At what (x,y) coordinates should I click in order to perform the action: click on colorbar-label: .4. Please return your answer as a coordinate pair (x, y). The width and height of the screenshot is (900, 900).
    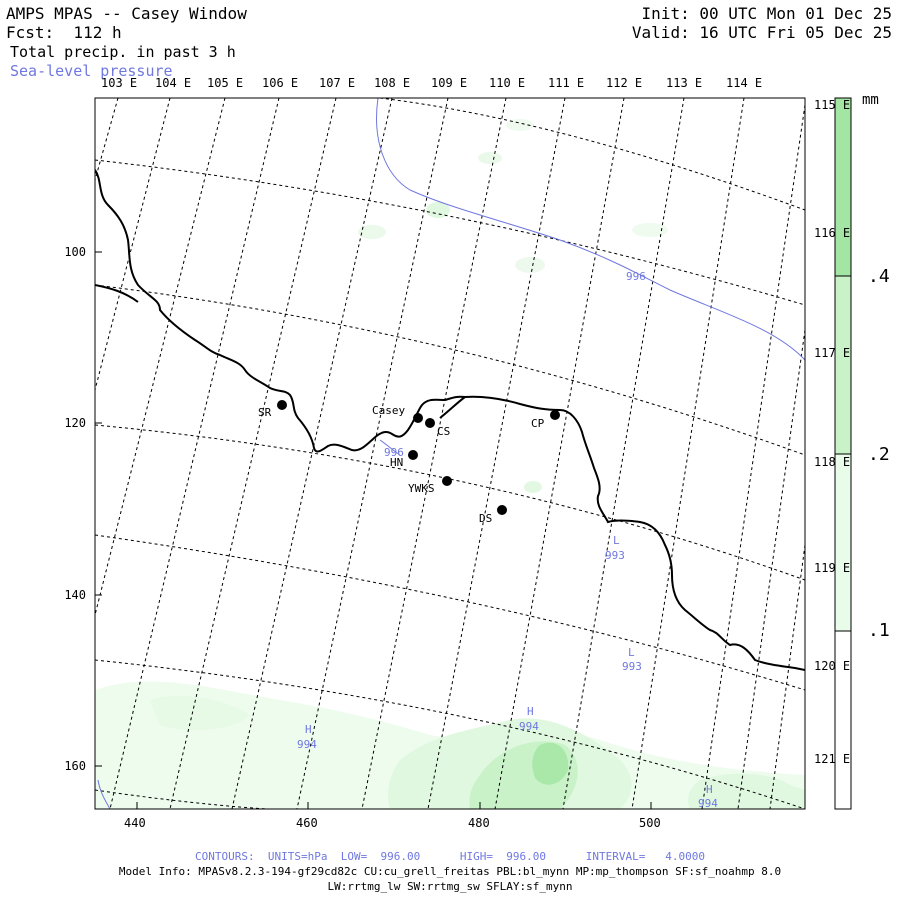
    Looking at the image, I should click on (879, 276).